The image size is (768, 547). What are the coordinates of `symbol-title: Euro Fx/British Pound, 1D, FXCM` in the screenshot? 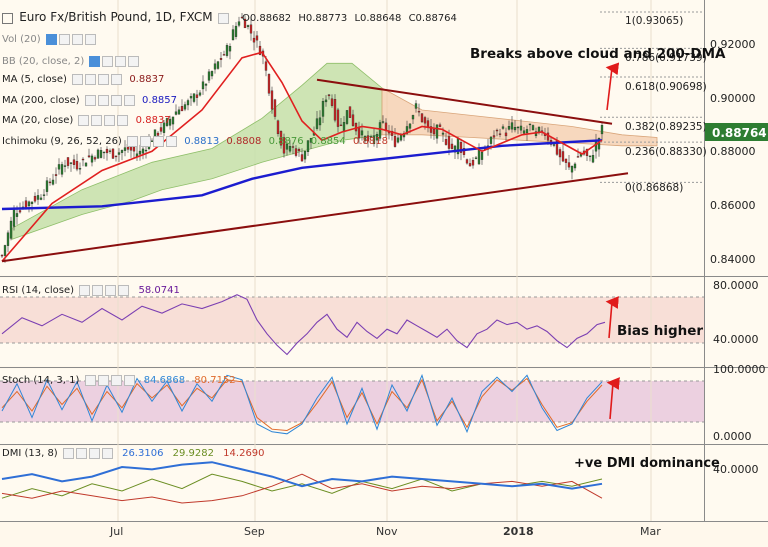 It's located at (116, 17).